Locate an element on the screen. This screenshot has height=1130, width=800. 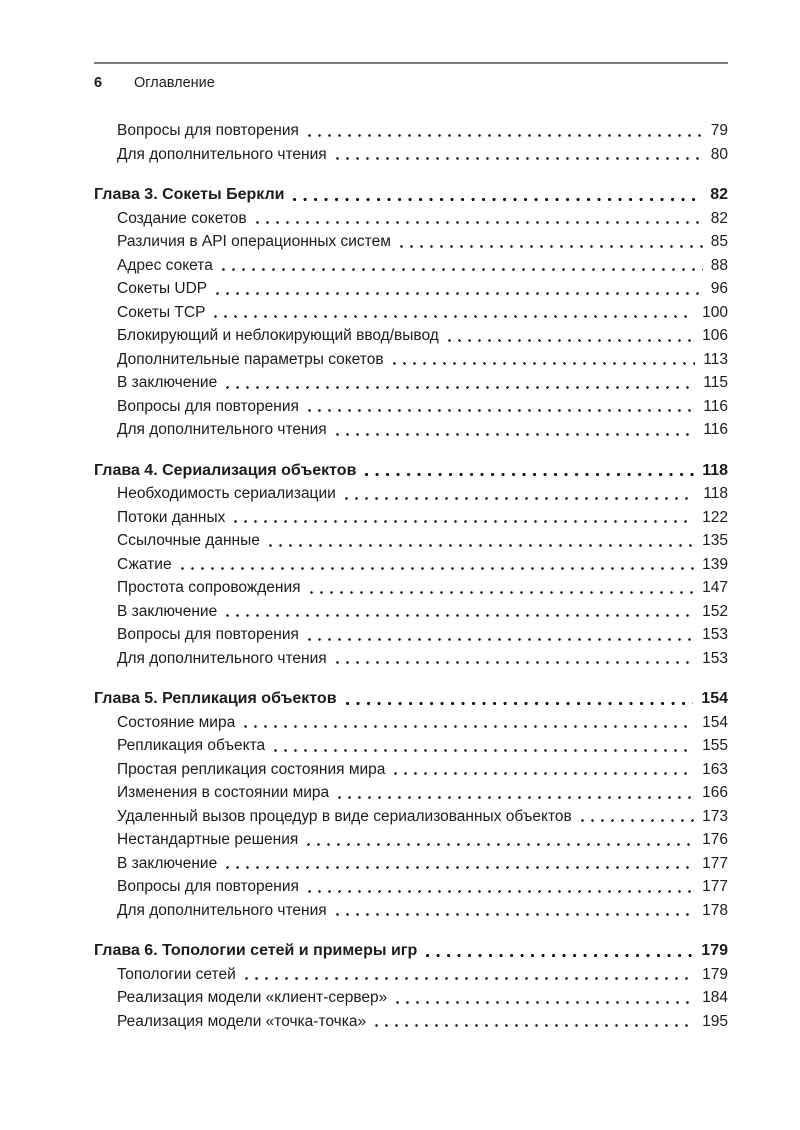
toc-chapter-title: Глава 4. Сериализация объектов is located at coordinates (225, 470).